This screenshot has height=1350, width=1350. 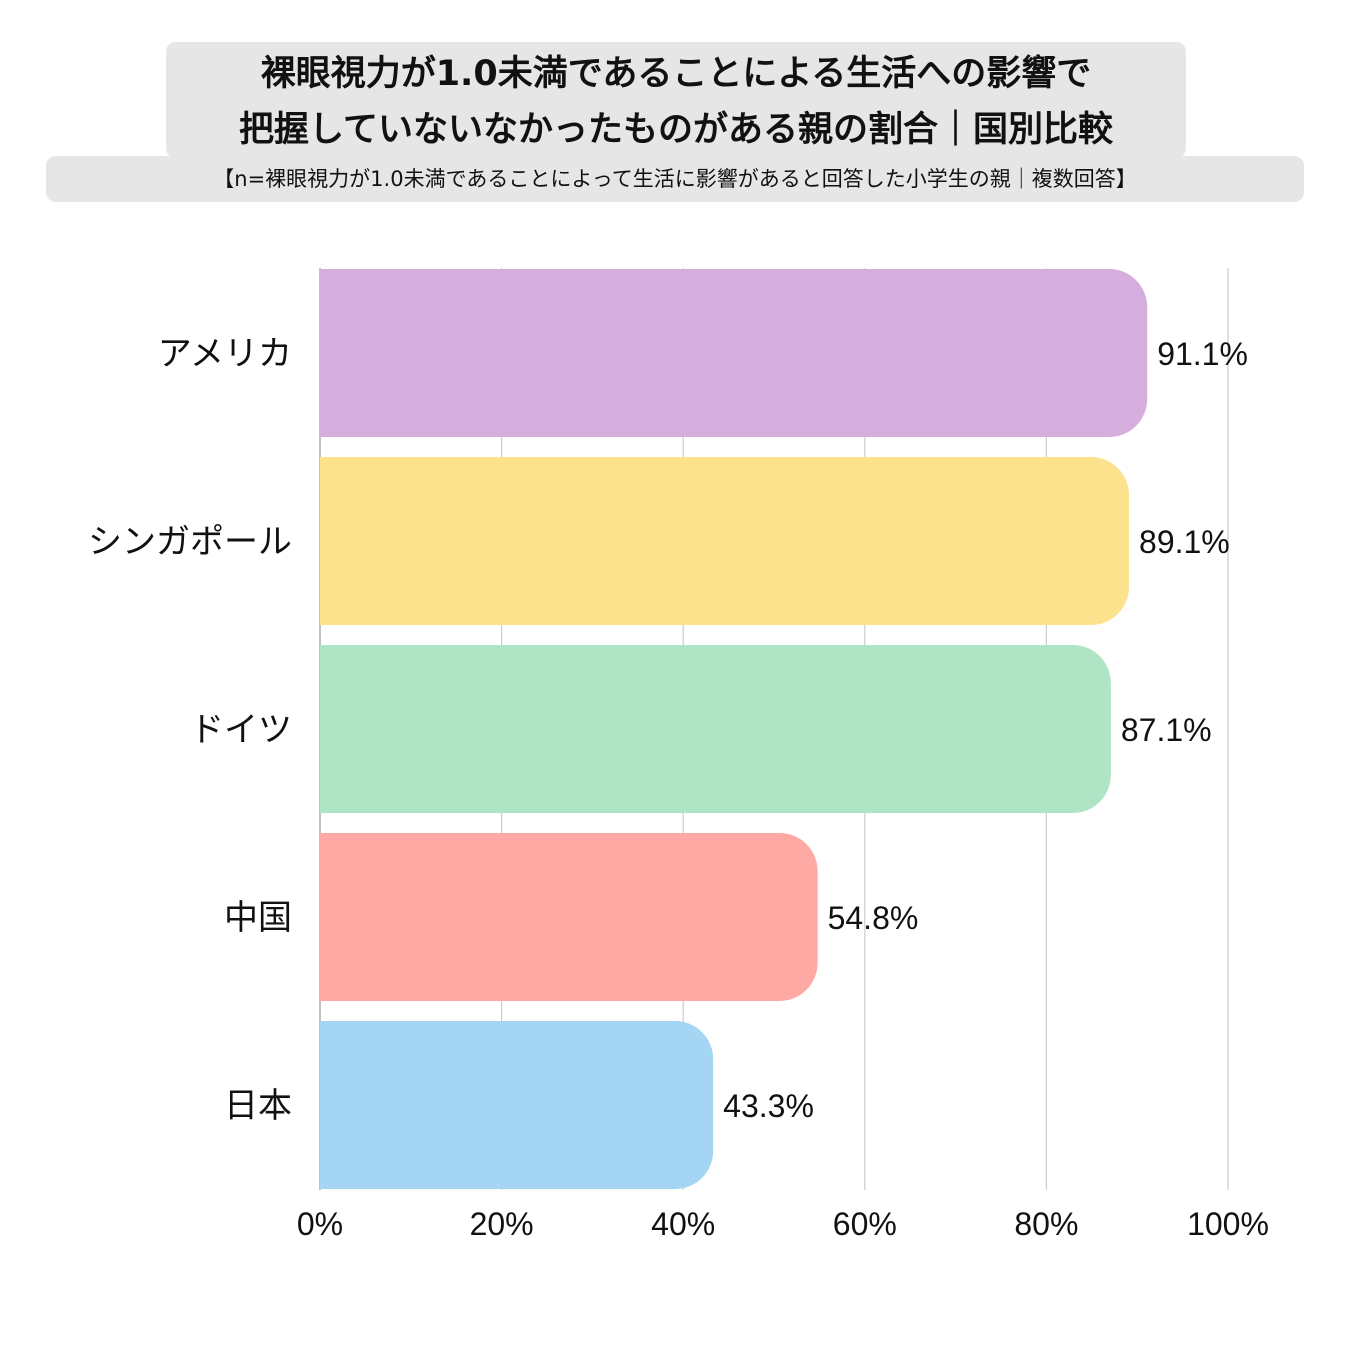 I want to click on category-label: アメリカ, so click(x=225, y=354).